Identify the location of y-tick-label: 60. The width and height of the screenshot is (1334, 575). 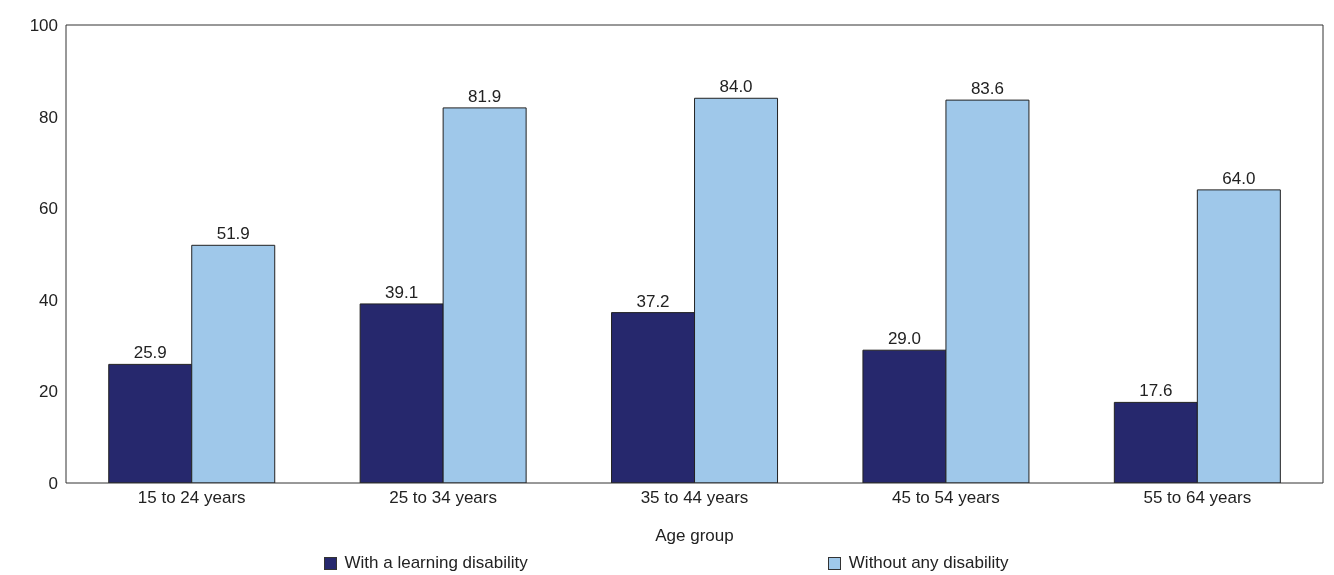
(48, 209).